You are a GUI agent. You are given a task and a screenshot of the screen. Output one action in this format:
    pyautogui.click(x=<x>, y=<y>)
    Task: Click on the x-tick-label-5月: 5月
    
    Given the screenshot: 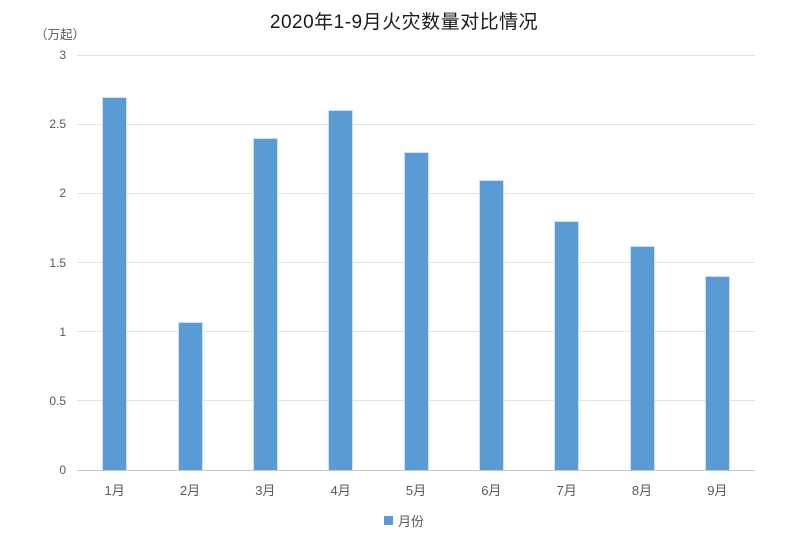 What is the action you would take?
    pyautogui.click(x=416, y=490)
    